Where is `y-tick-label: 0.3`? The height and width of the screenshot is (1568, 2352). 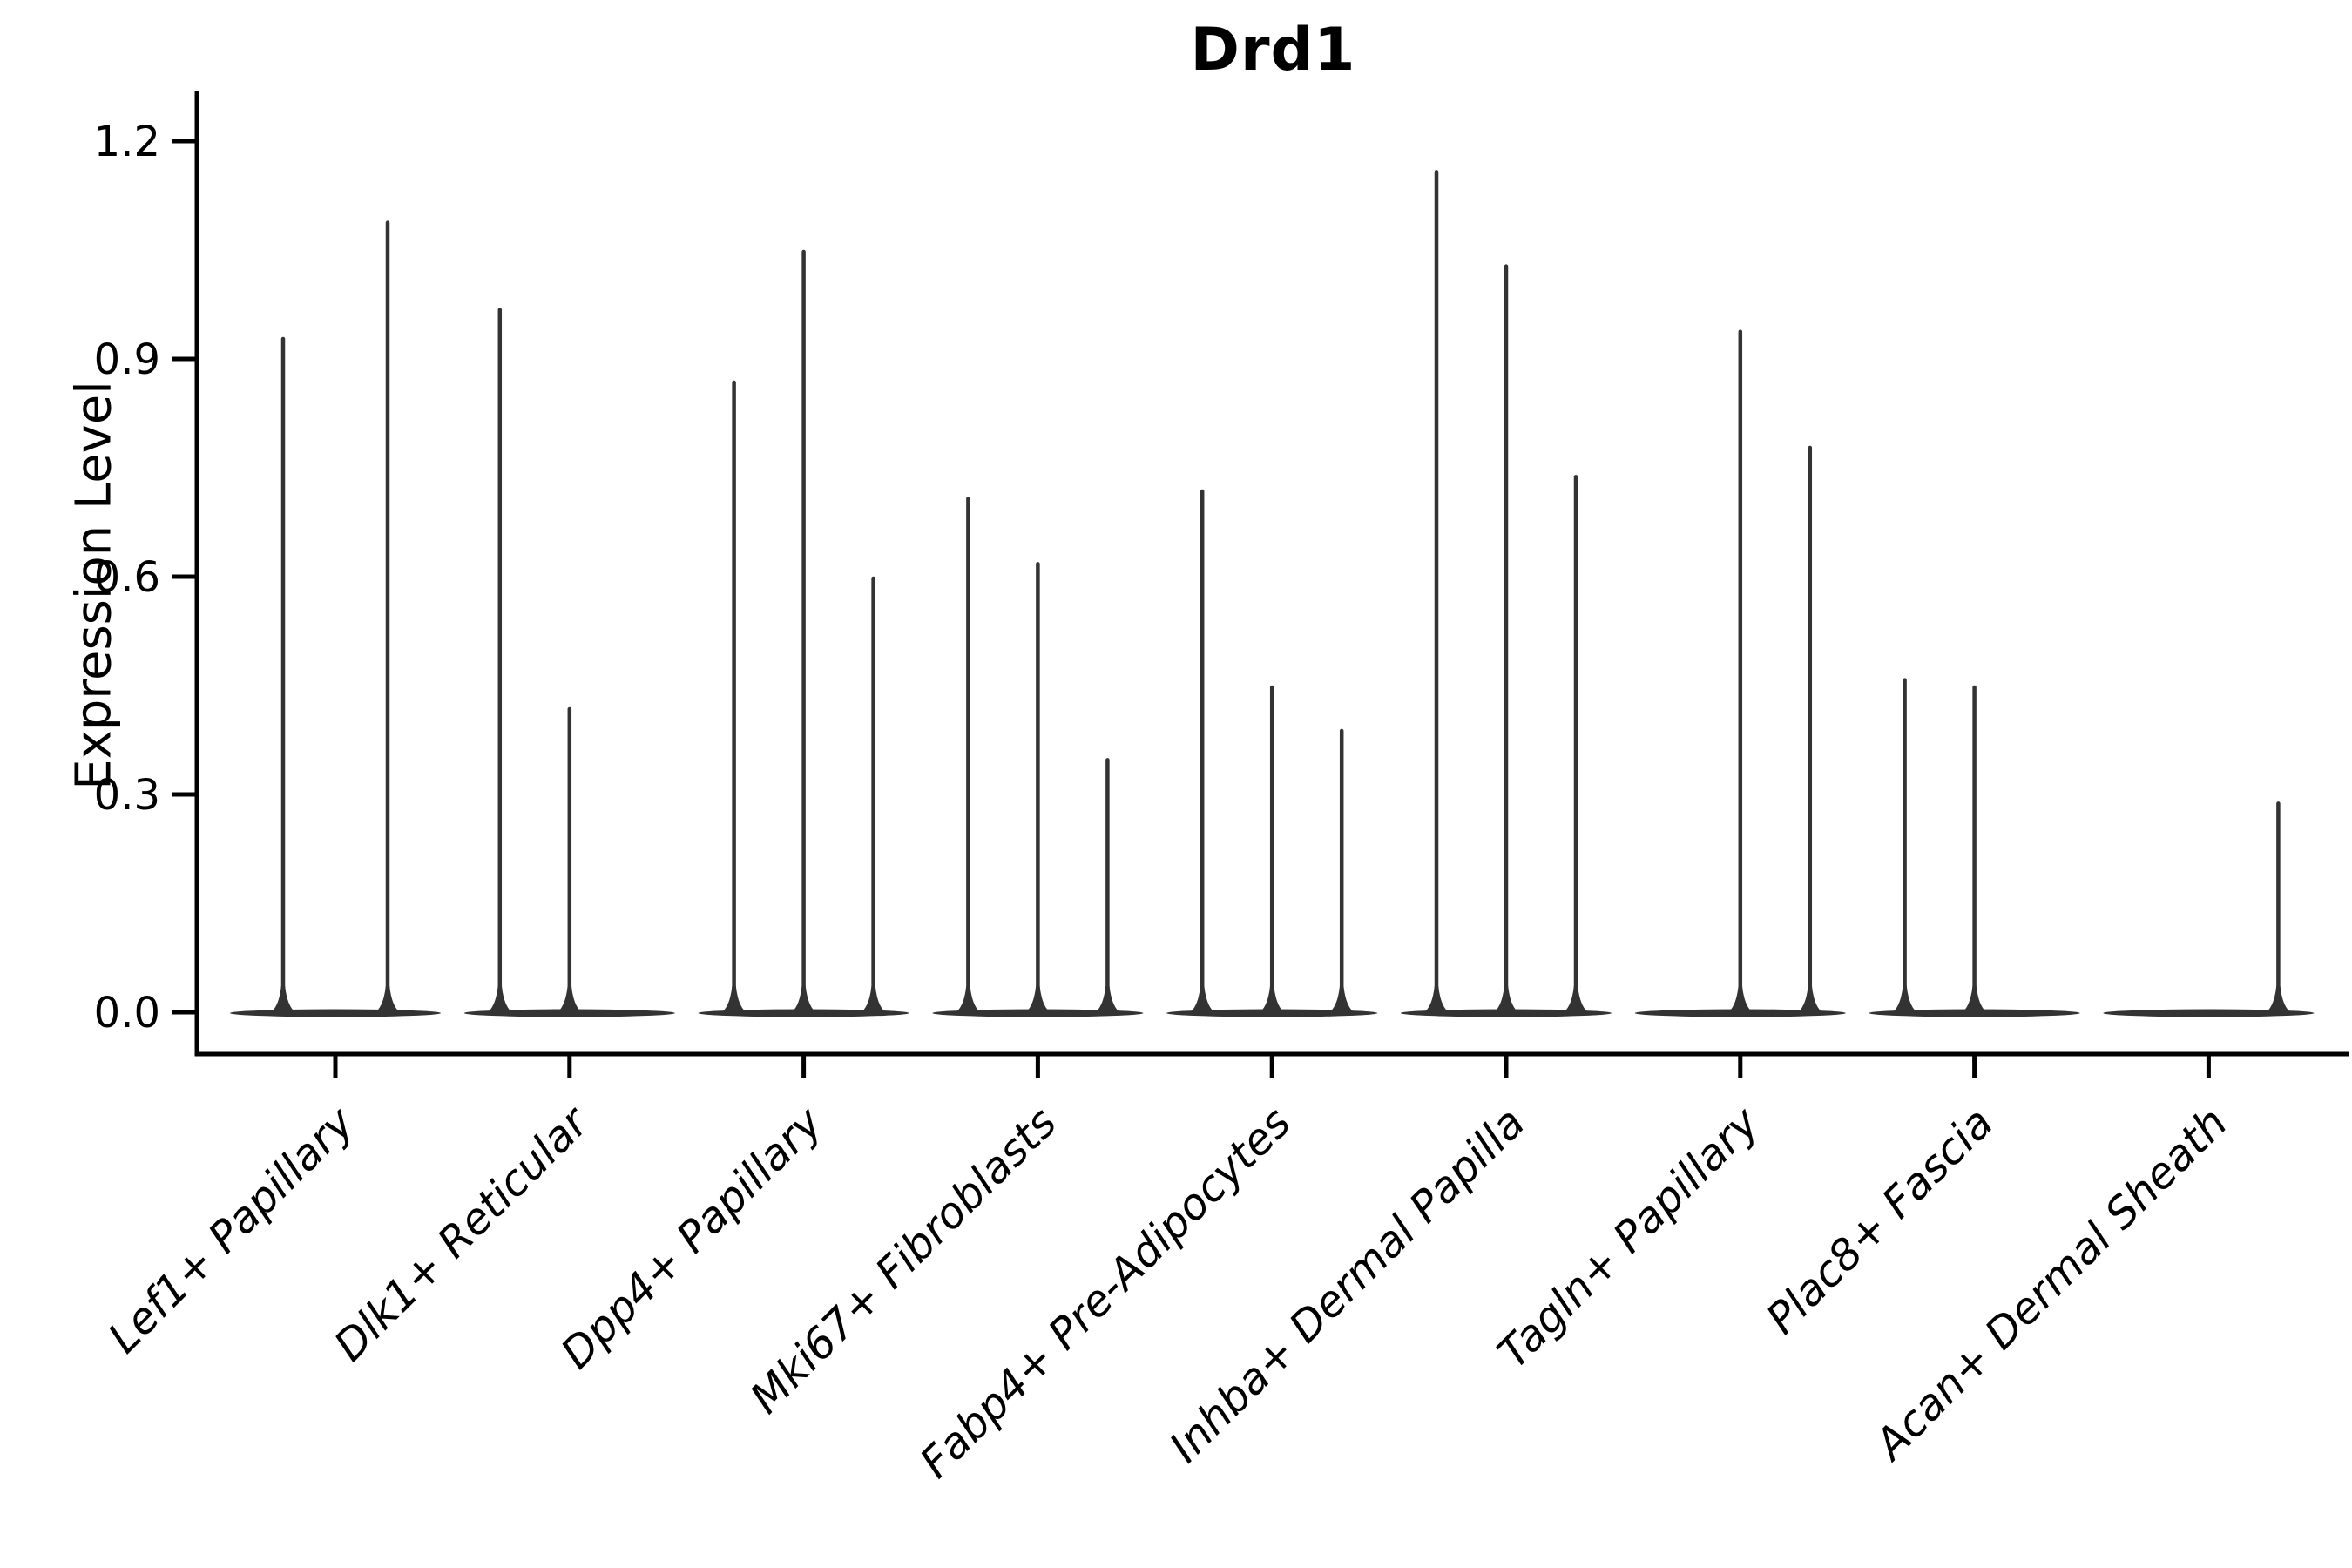 y-tick-label: 0.3 is located at coordinates (127, 795).